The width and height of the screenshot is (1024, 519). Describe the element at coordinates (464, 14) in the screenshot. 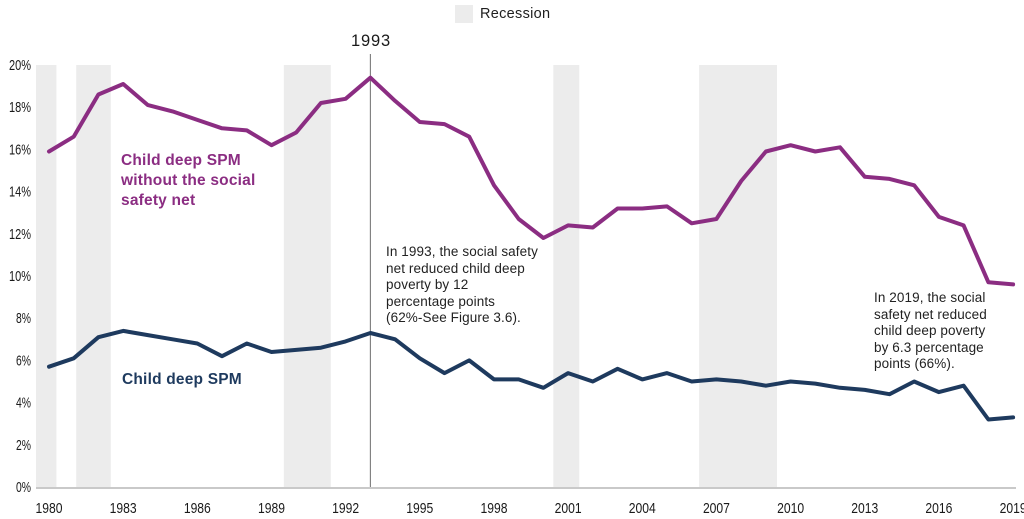

I see `recession-swatch` at that location.